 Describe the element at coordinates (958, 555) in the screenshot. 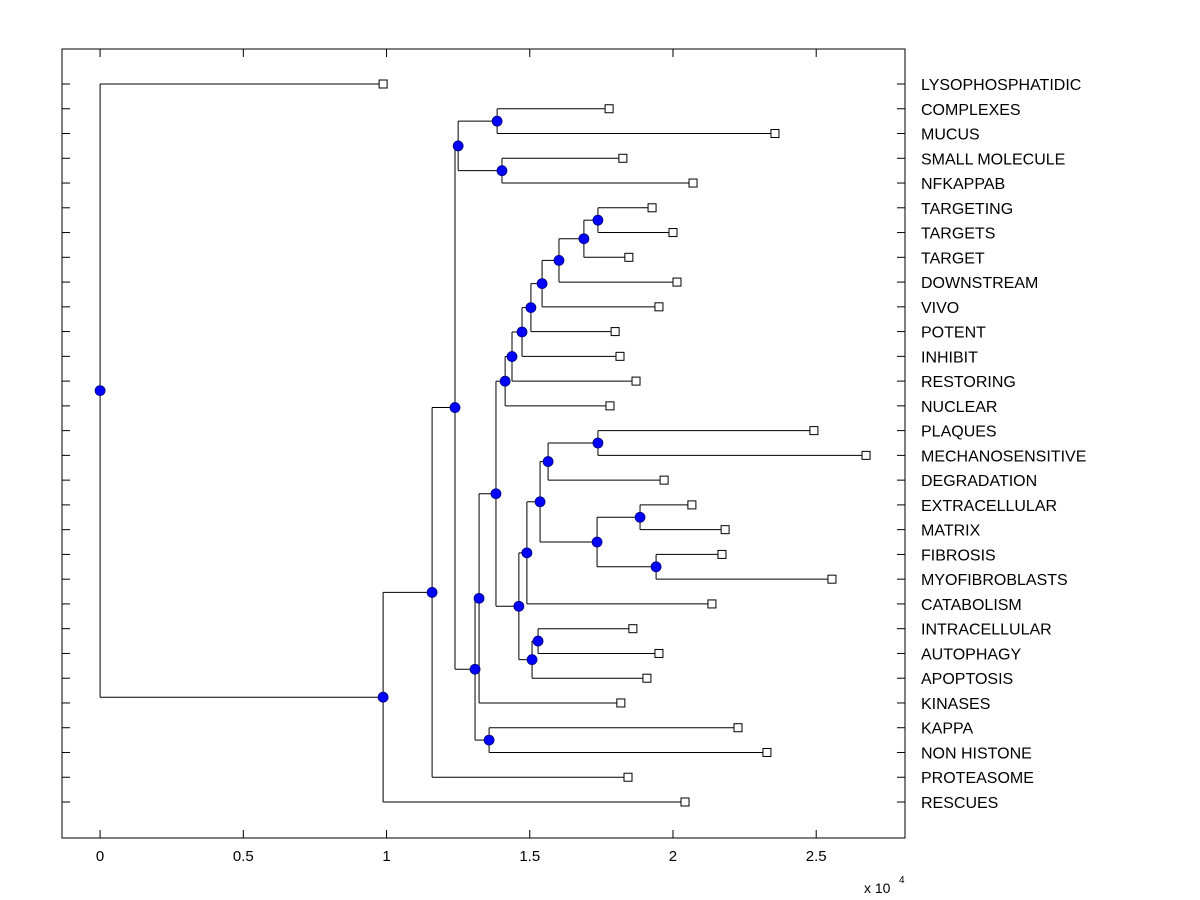

I see `leaf-label: FIBROSIS` at that location.